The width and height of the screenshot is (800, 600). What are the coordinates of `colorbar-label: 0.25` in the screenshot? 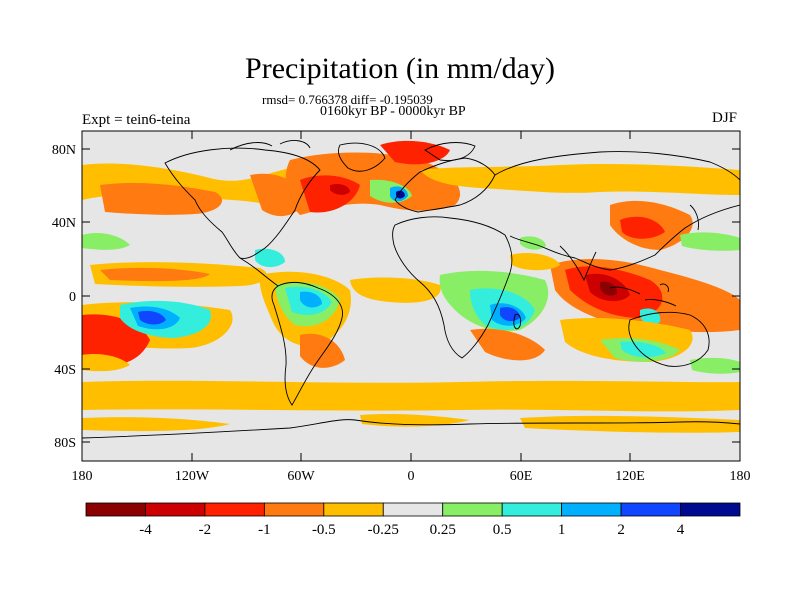 It's located at (443, 530).